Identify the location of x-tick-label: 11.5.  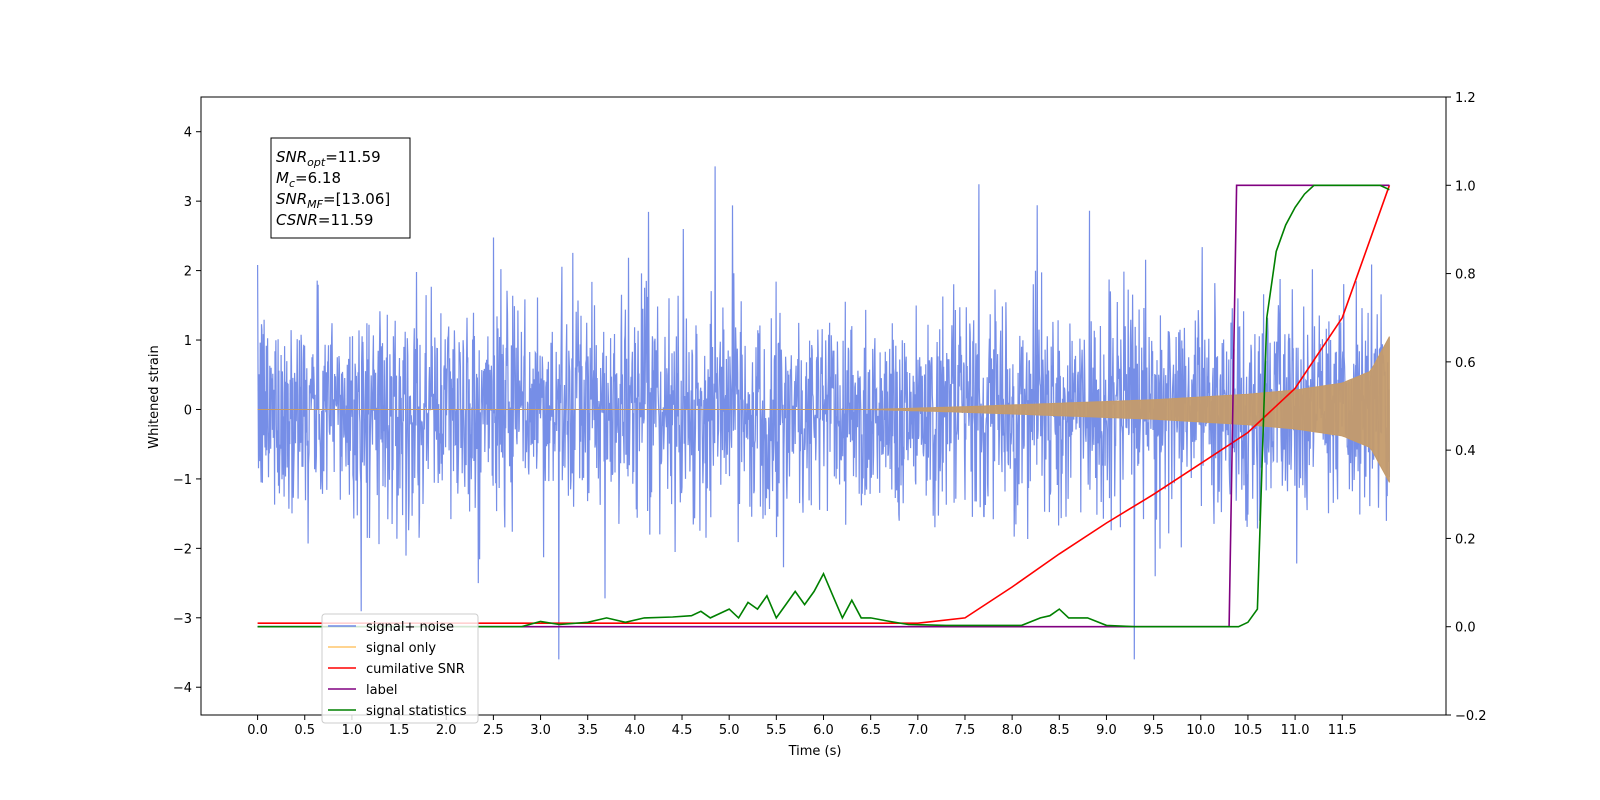
(1342, 730).